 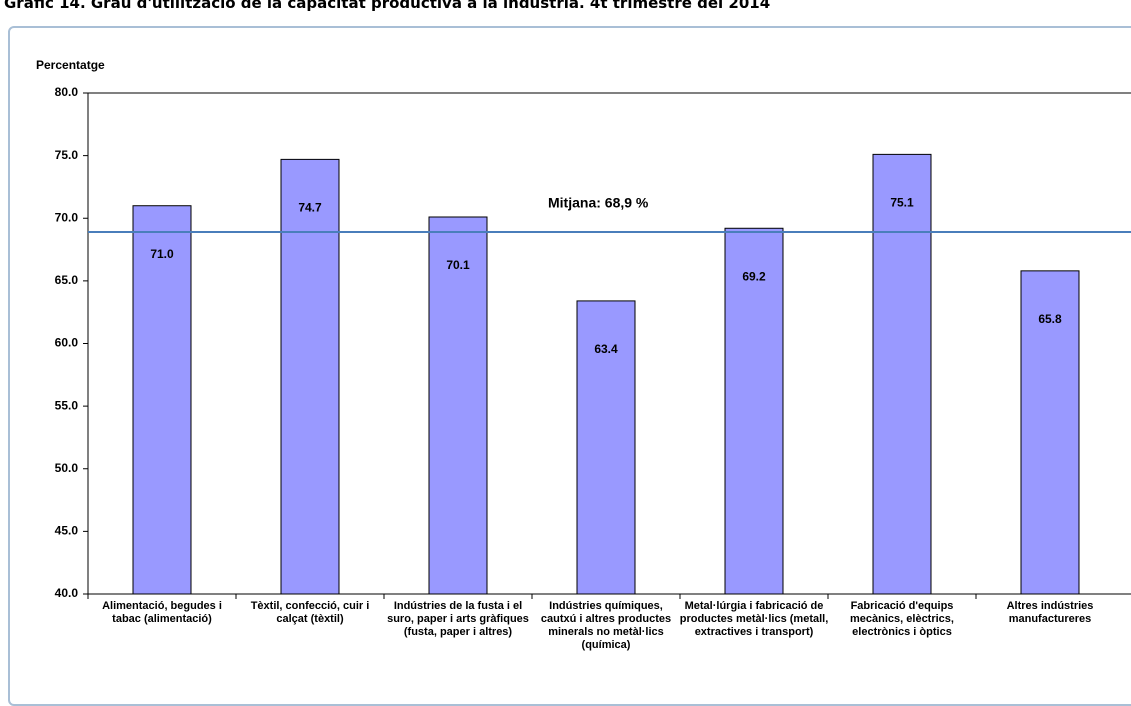 What do you see at coordinates (67, 92) in the screenshot?
I see `y-tick-label: 80.0` at bounding box center [67, 92].